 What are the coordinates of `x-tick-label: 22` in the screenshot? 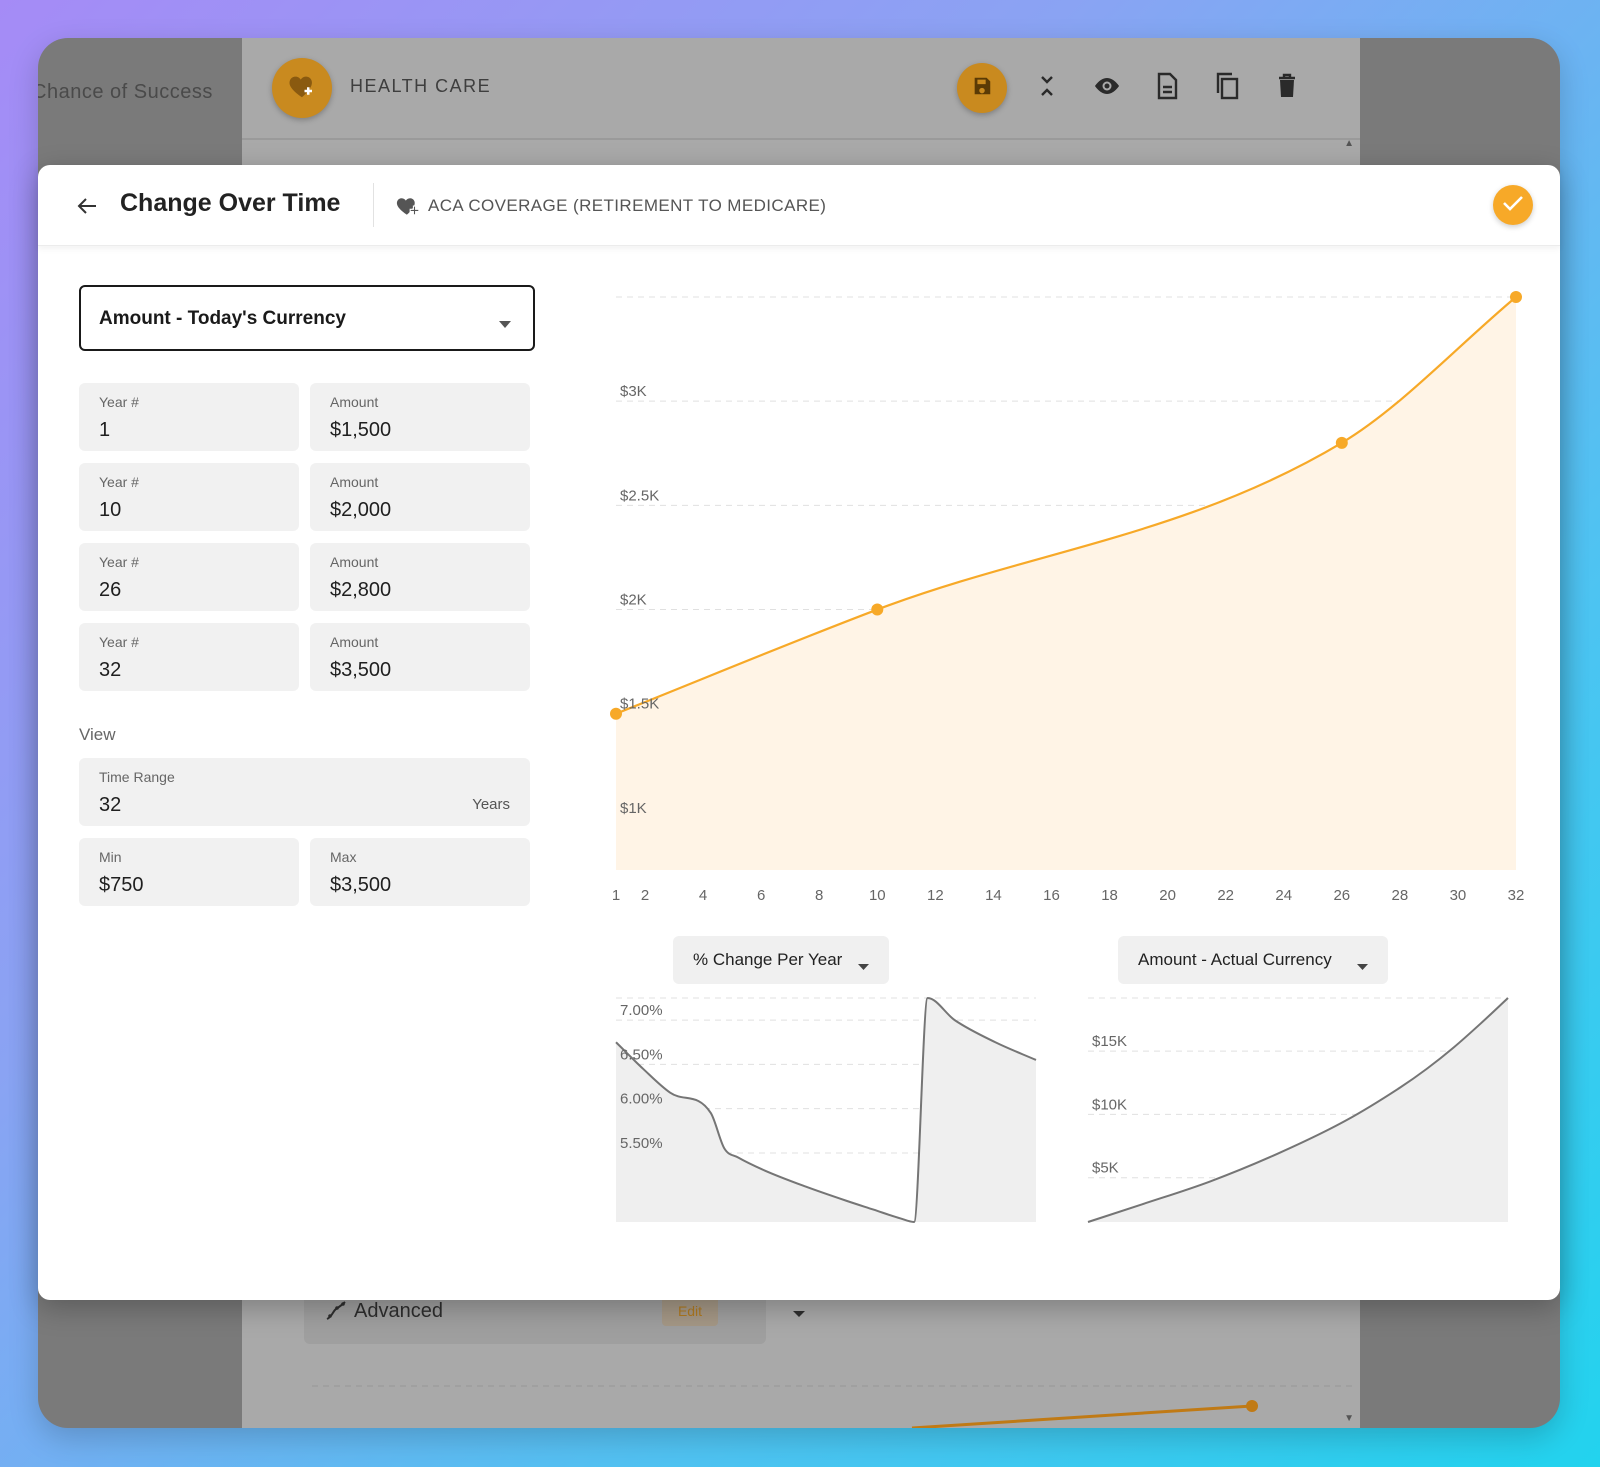 It's located at (1225, 895).